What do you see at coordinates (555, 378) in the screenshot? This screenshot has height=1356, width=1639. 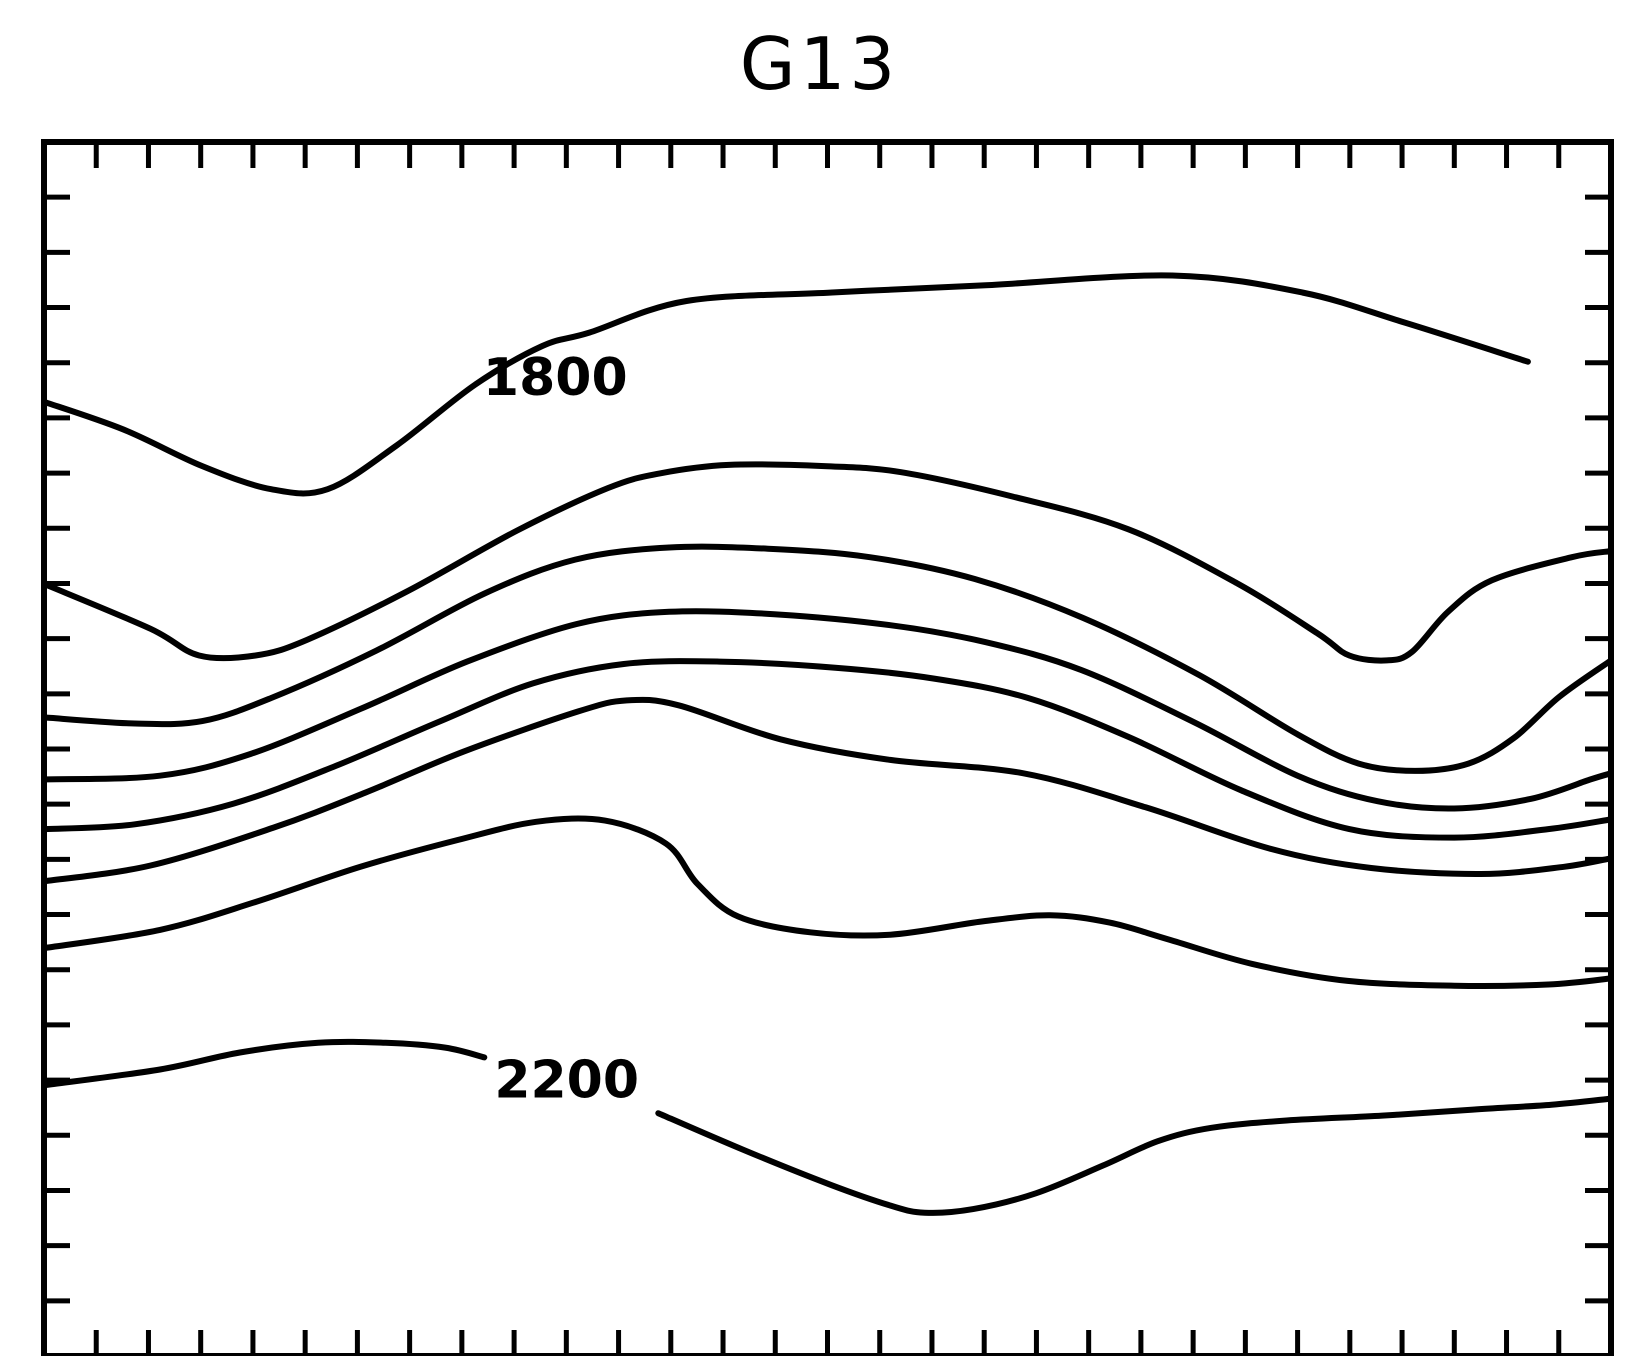 I see `contour-label-1800: 1800` at bounding box center [555, 378].